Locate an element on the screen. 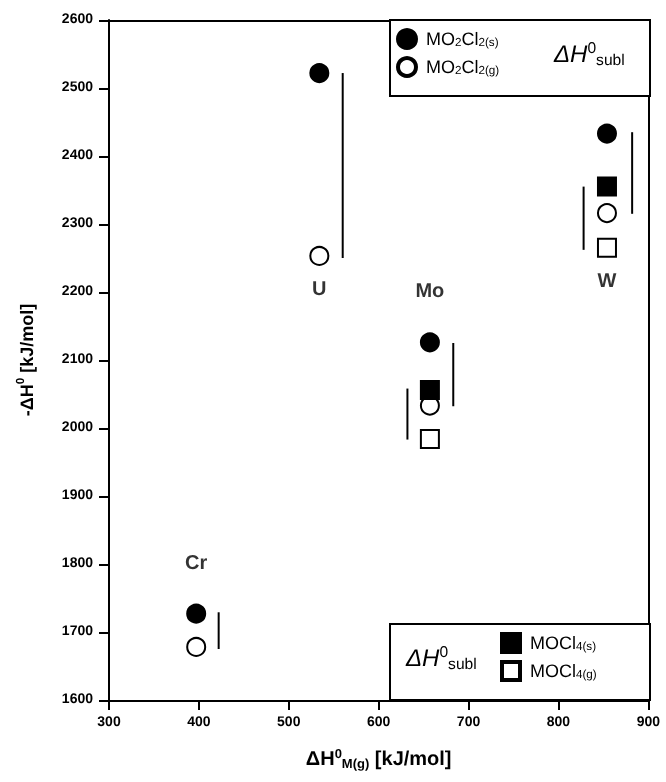 This screenshot has height=782, width=666. data-label: Cr is located at coordinates (196, 563).